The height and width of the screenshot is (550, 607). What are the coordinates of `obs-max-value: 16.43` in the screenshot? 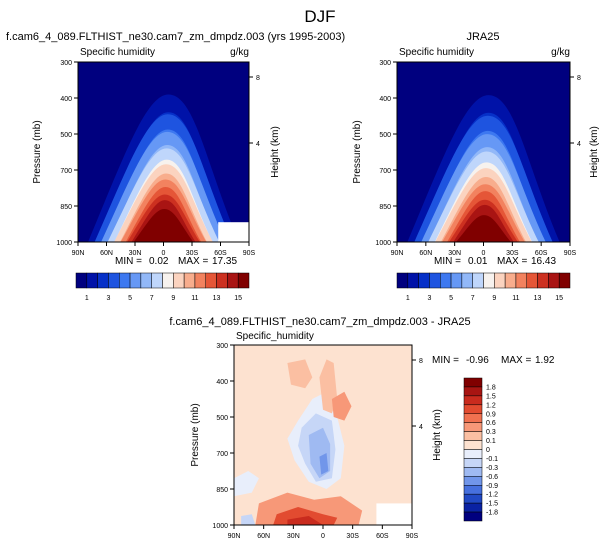 It's located at (543, 261).